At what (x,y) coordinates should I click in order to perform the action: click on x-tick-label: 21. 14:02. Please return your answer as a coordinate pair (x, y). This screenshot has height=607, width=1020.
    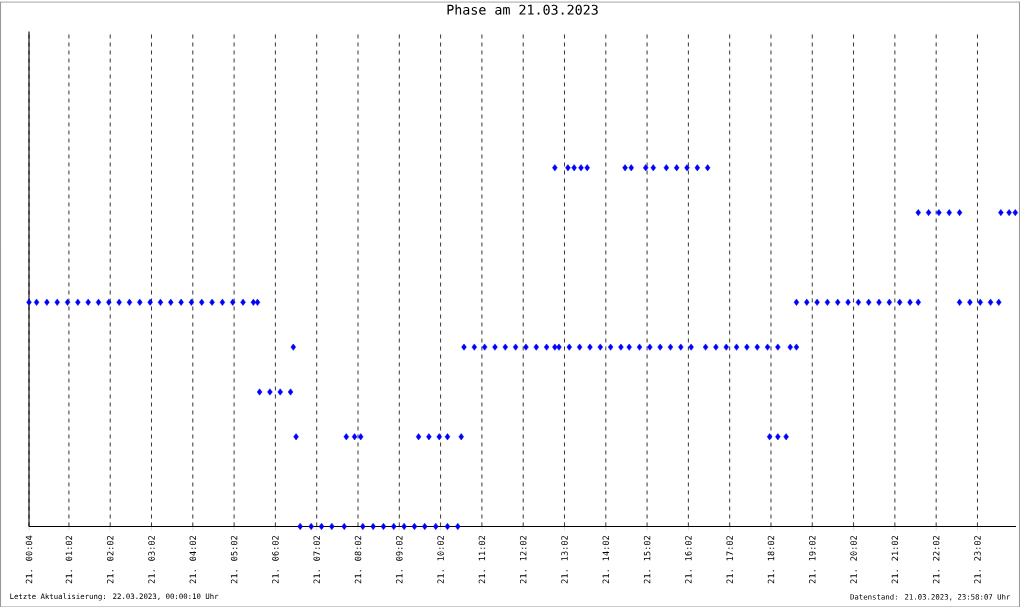
    Looking at the image, I should click on (606, 559).